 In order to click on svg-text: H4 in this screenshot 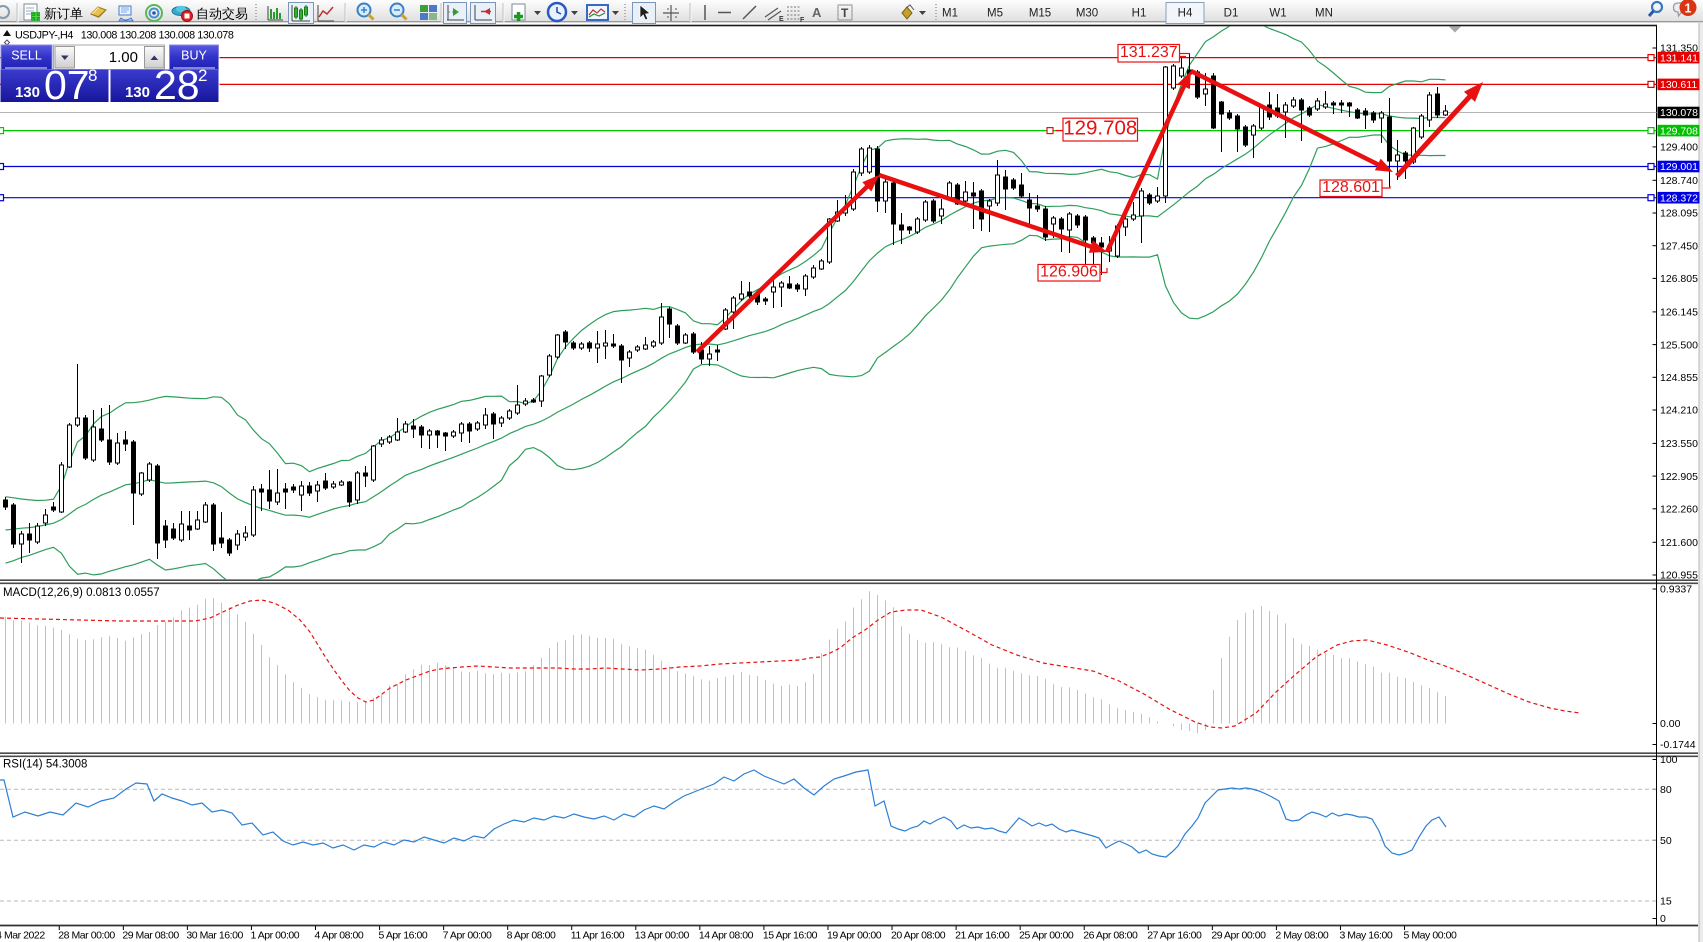, I will do `click(1185, 14)`.